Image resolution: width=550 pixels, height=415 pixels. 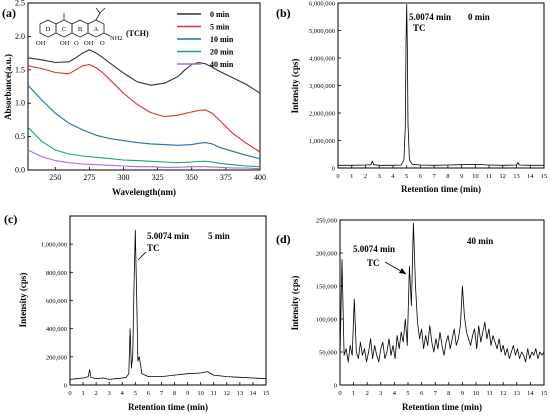 I want to click on panel-b-time-label: 0 min, so click(x=479, y=17).